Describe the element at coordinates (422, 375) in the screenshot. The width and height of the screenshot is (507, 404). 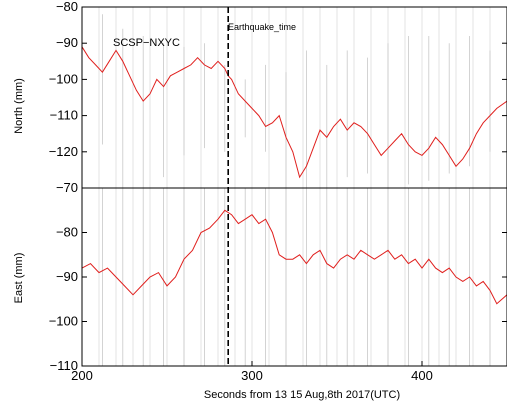
I see `x-tick-label: 400` at that location.